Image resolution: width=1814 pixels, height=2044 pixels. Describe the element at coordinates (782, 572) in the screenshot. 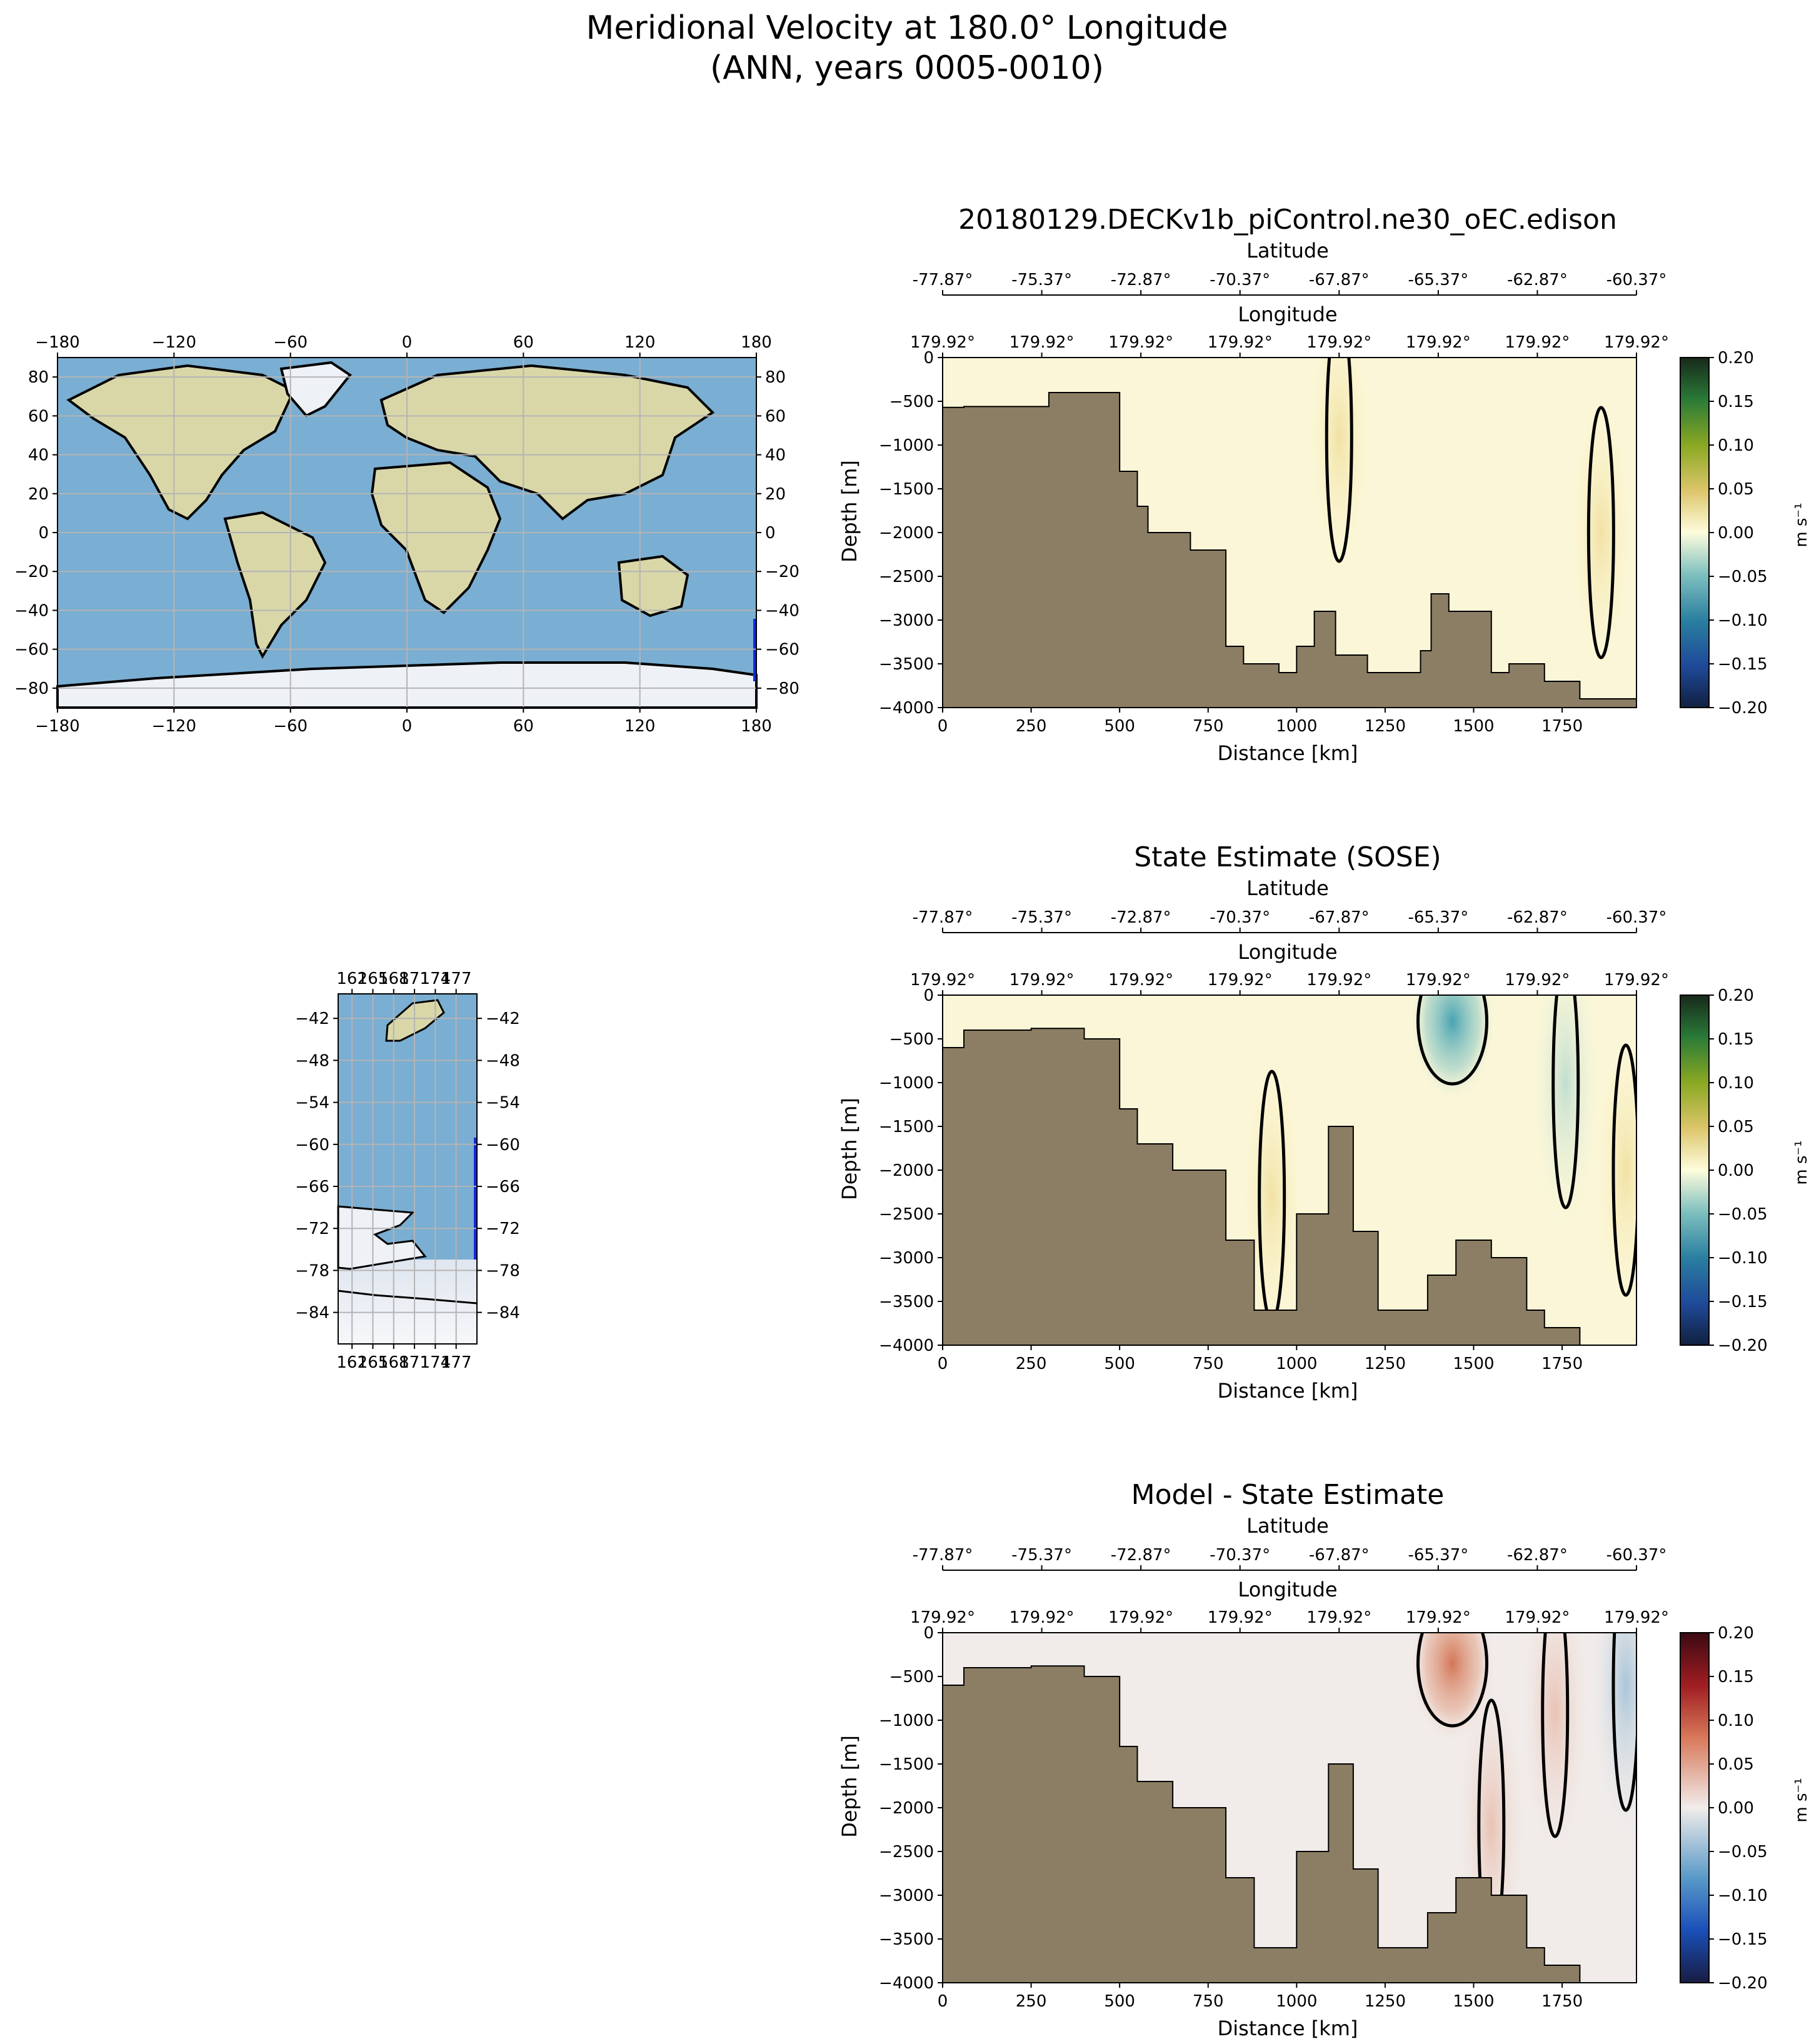

I see `world-map-lat-label: −20` at that location.